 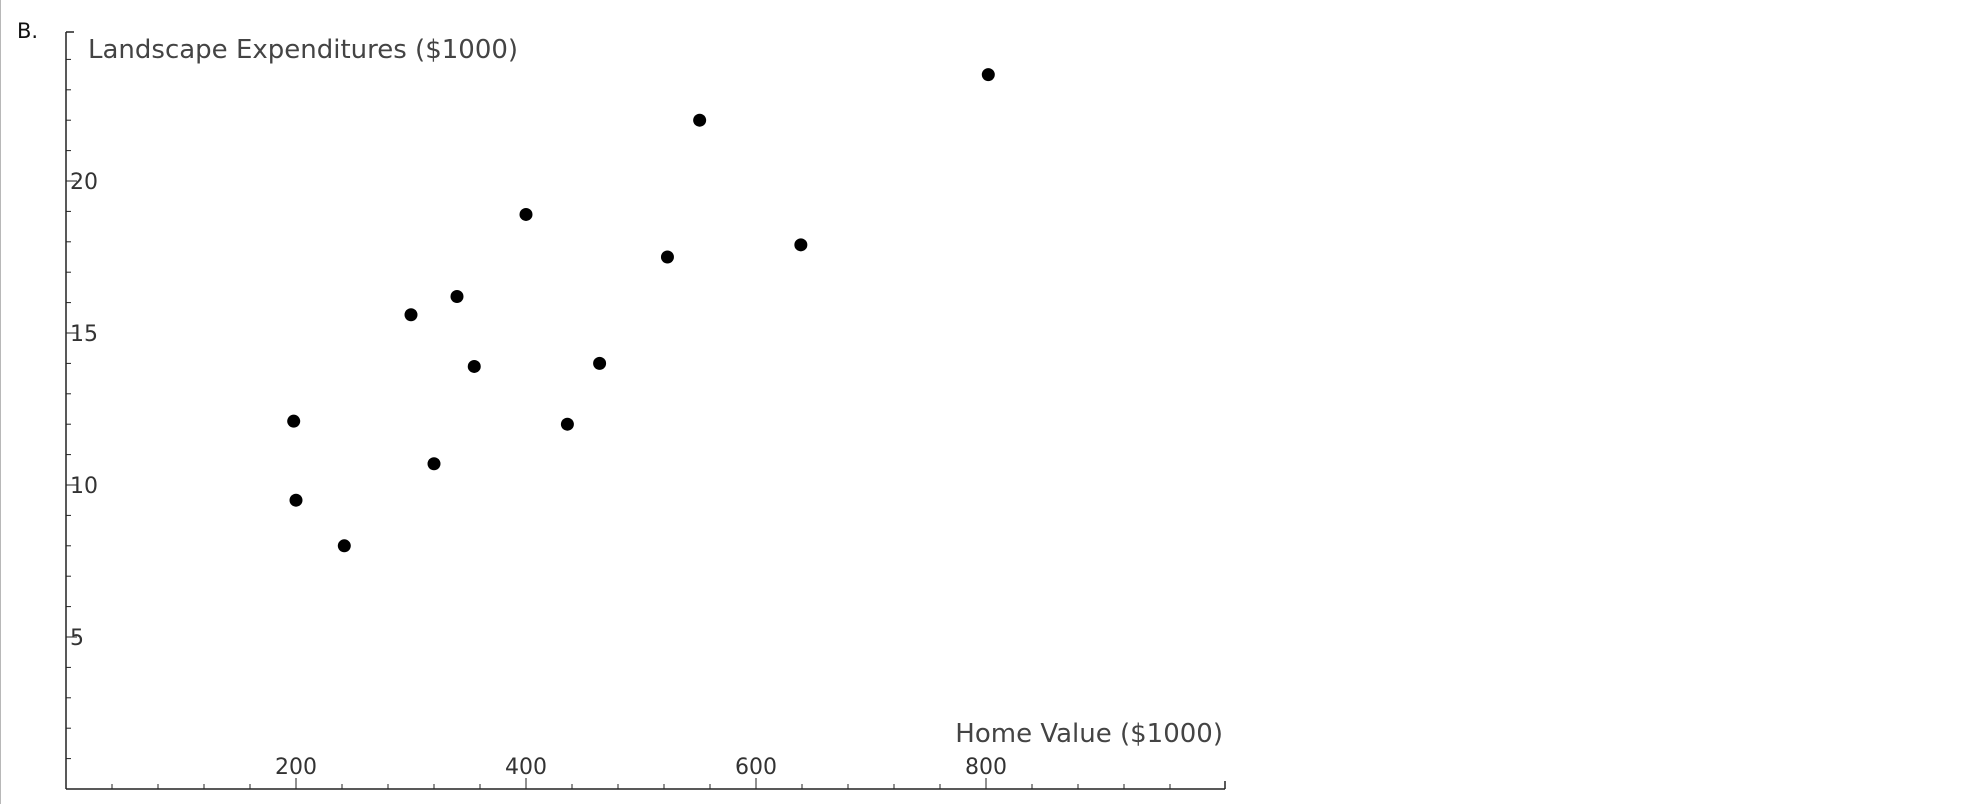 What do you see at coordinates (28, 31) in the screenshot?
I see `panel-label: B.` at bounding box center [28, 31].